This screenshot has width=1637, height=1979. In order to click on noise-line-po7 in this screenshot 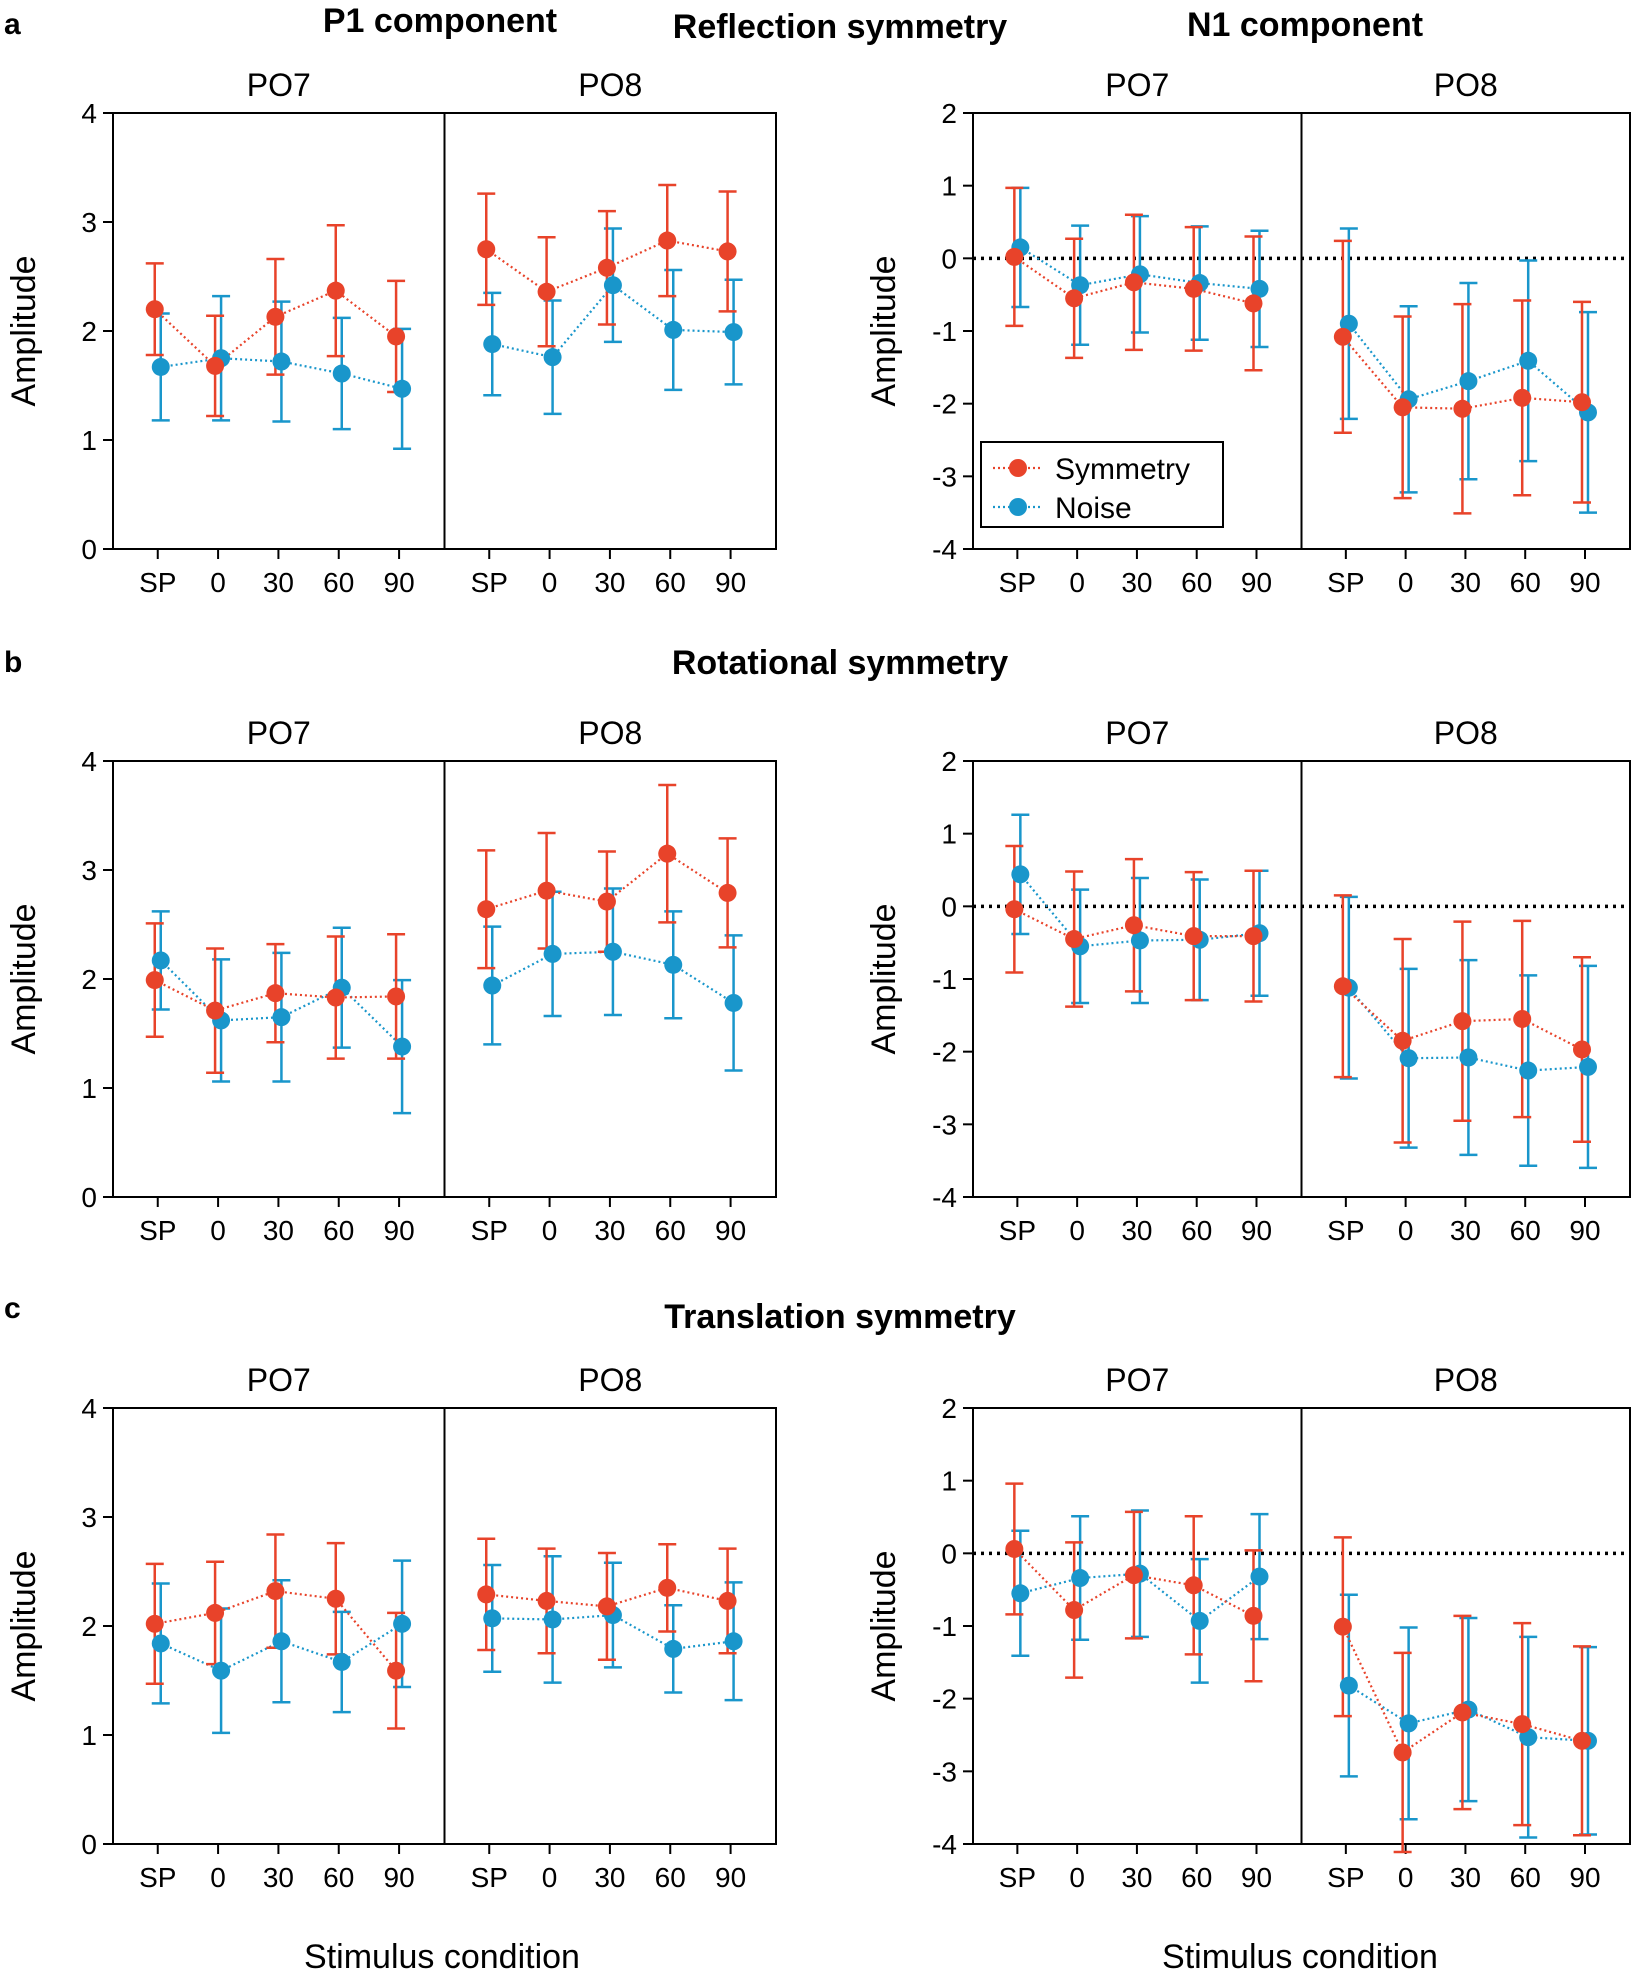, I will do `click(281, 1647)`.